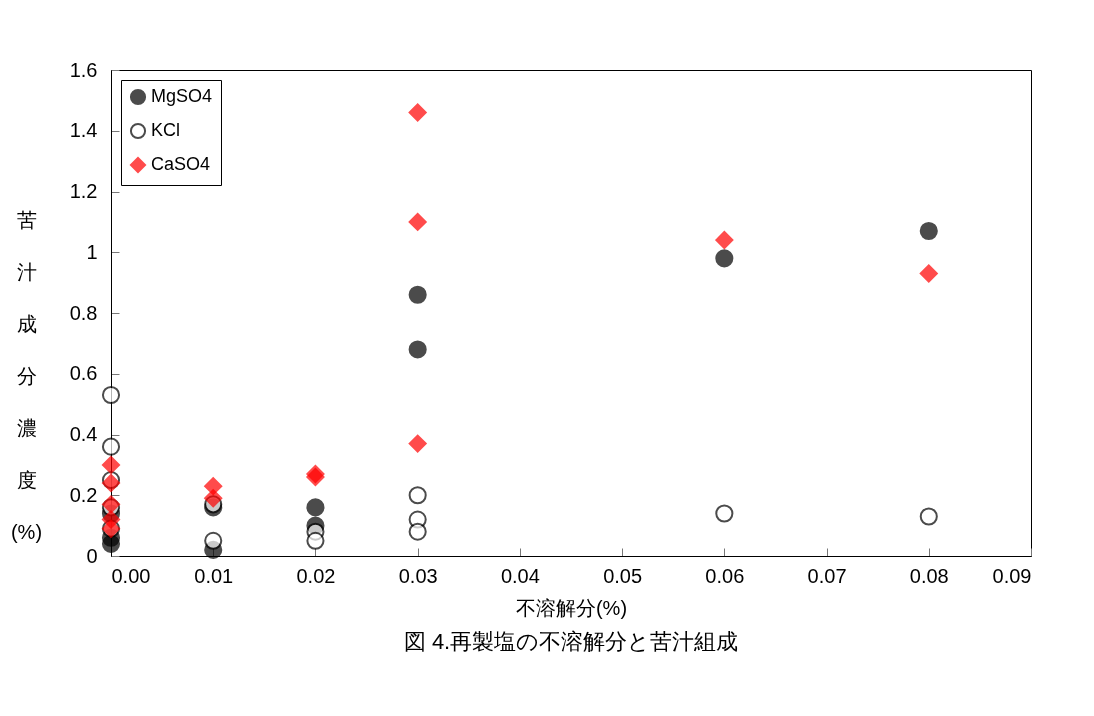 The height and width of the screenshot is (716, 1094). What do you see at coordinates (92, 555) in the screenshot?
I see `y-tick-label: 0` at bounding box center [92, 555].